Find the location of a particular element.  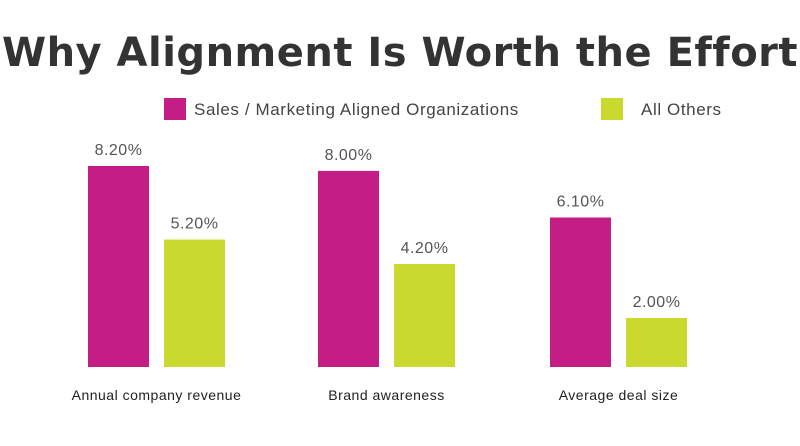

value-label-2-2: 4.20% is located at coordinates (425, 248).